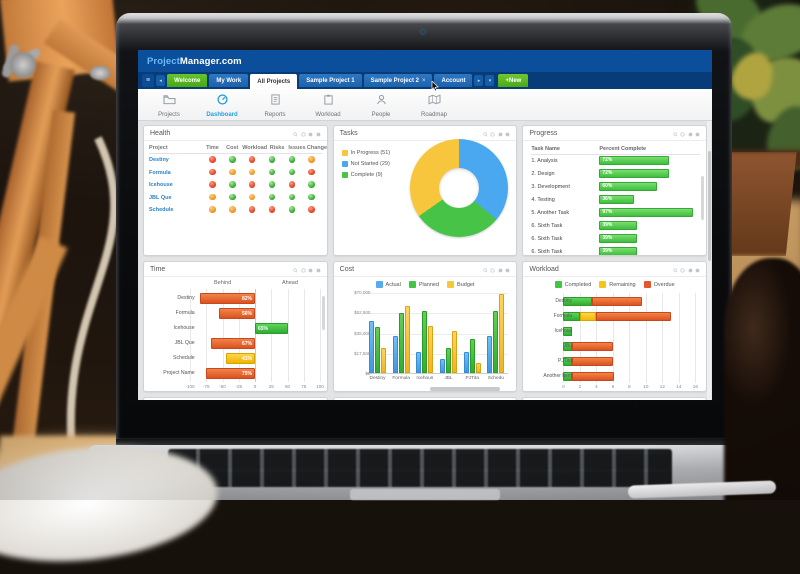  I want to click on progress-bar: 72%, so click(634, 173).